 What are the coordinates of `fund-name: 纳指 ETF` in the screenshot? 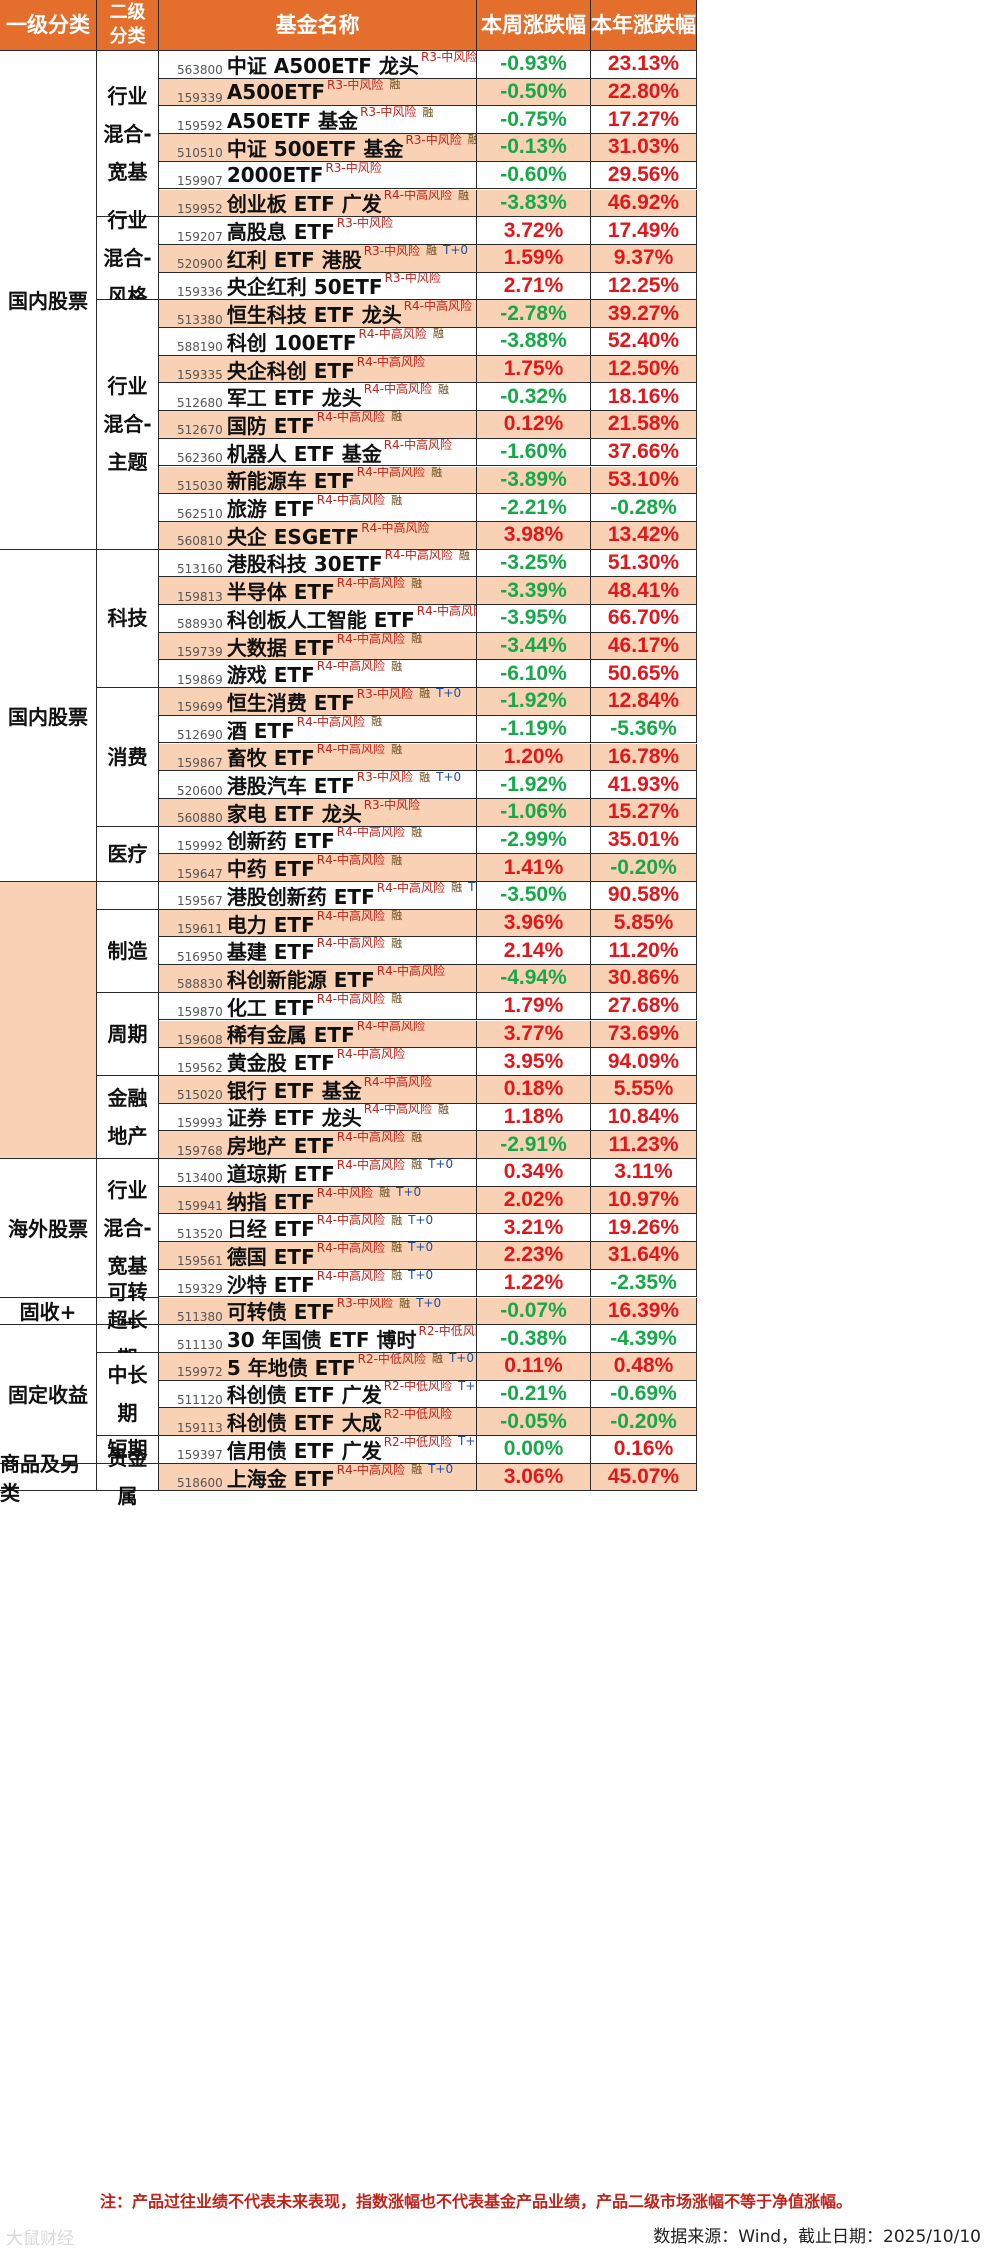 It's located at (270, 1201).